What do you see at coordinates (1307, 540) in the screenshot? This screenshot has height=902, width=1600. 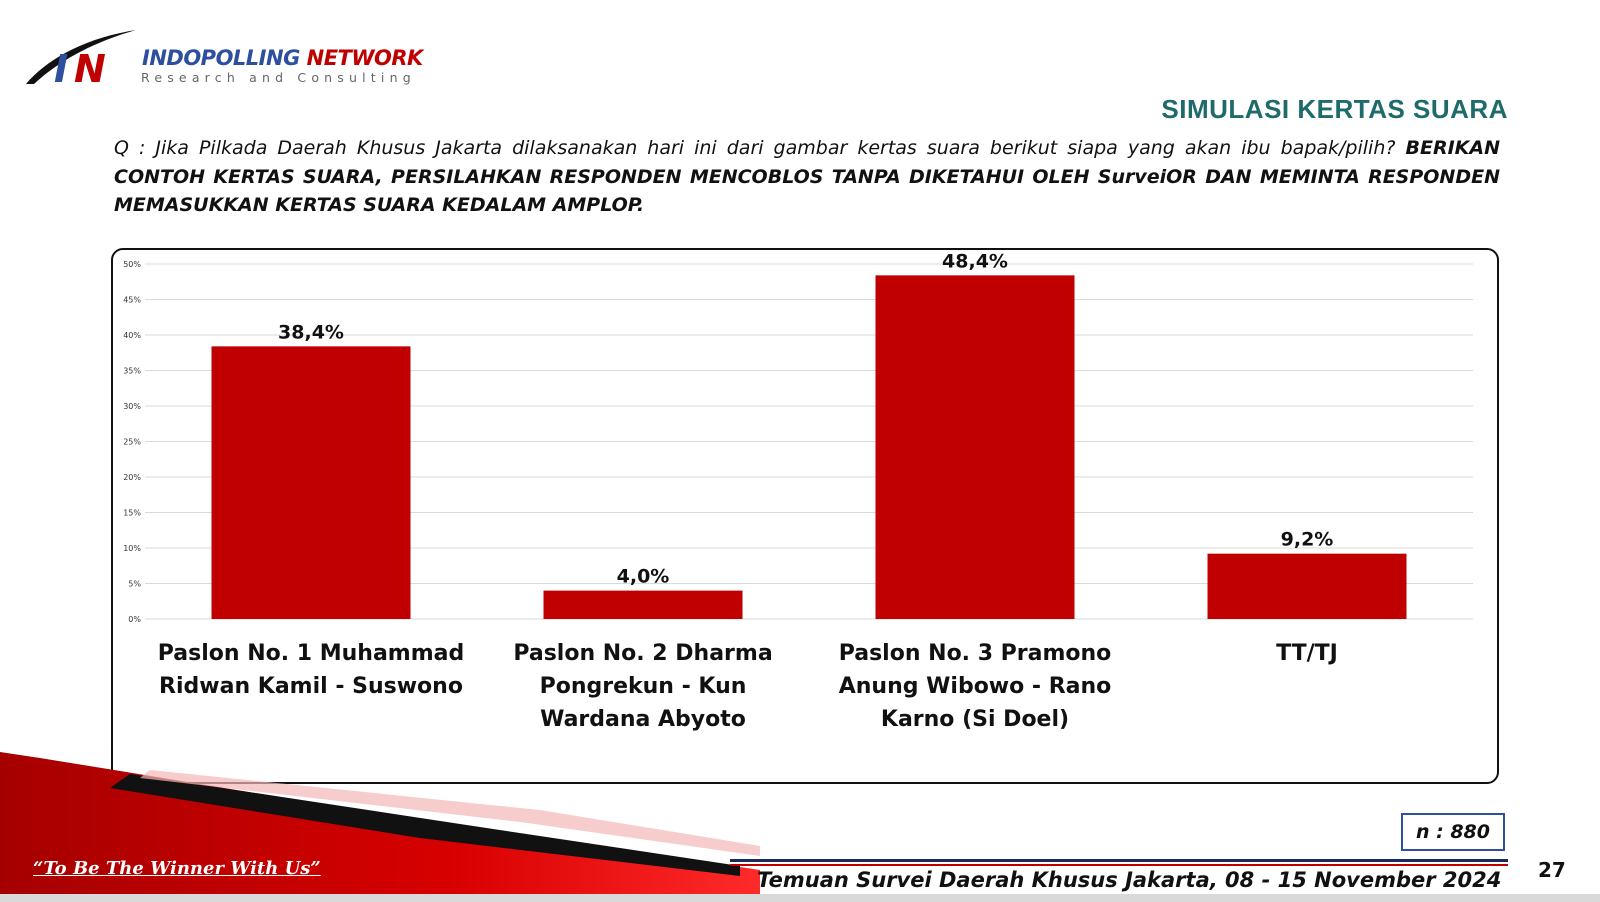 I see `data-label: 9,2%` at bounding box center [1307, 540].